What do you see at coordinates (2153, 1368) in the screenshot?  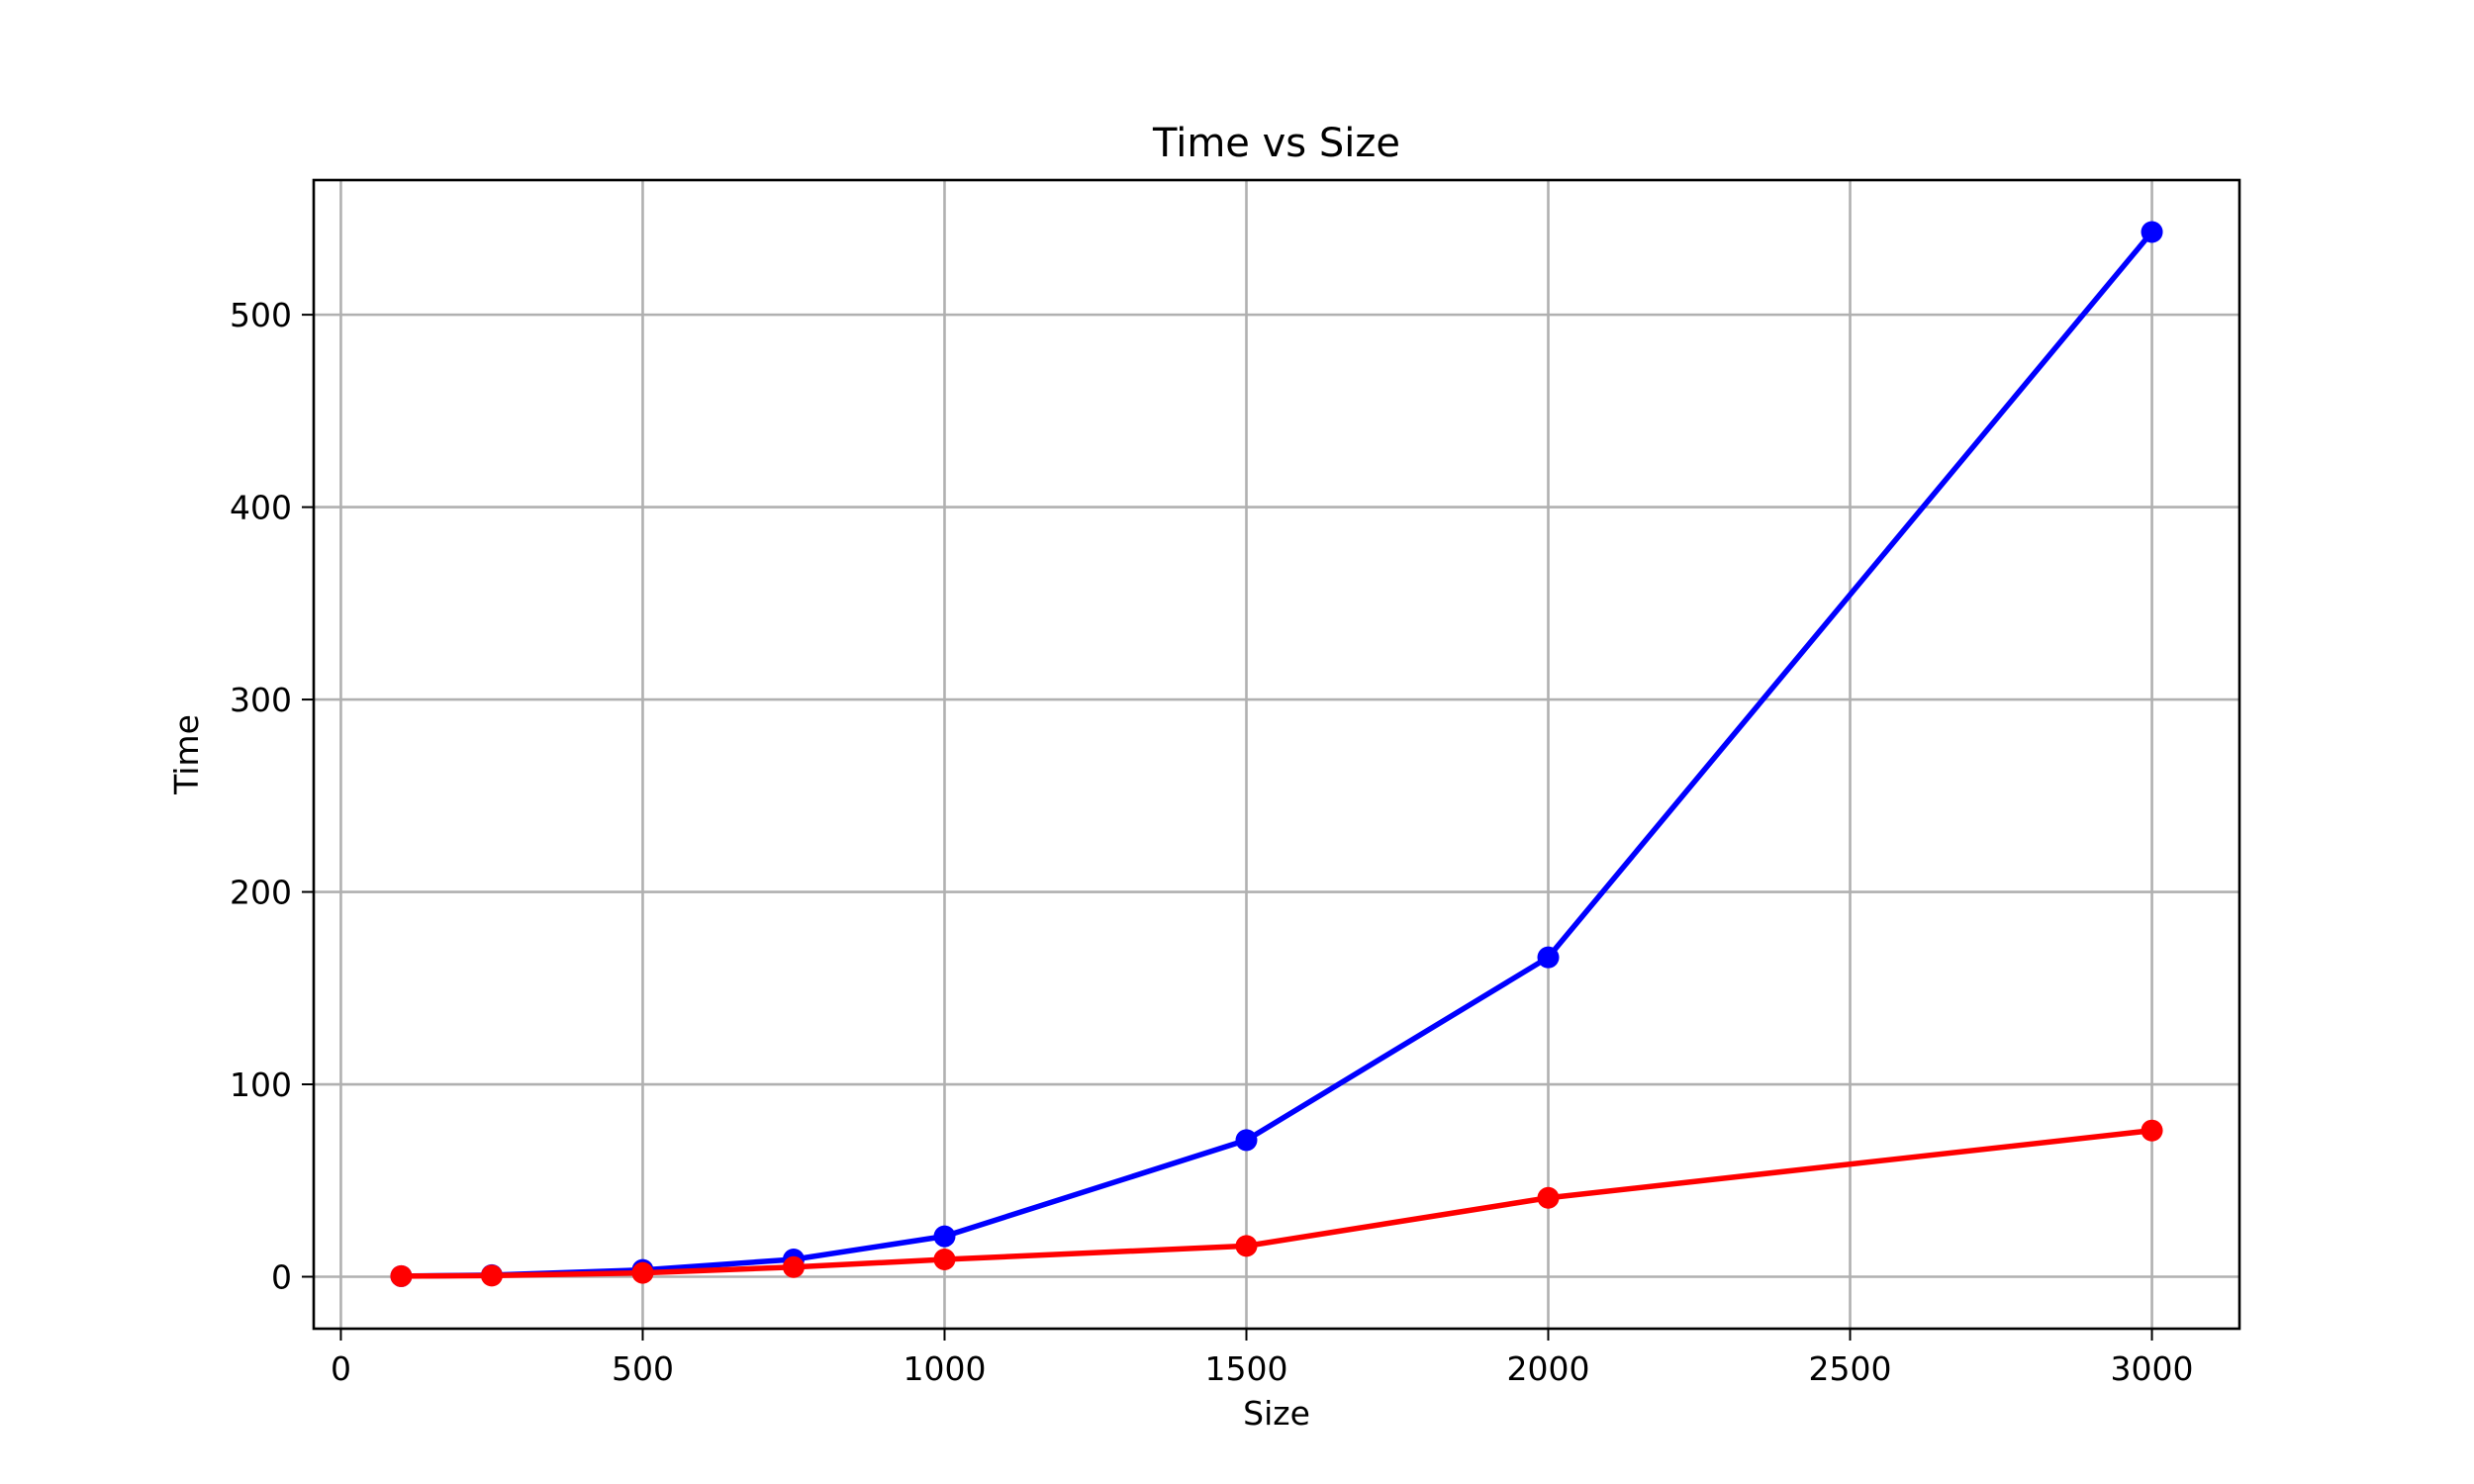 I see `x-tick-label: 3000` at bounding box center [2153, 1368].